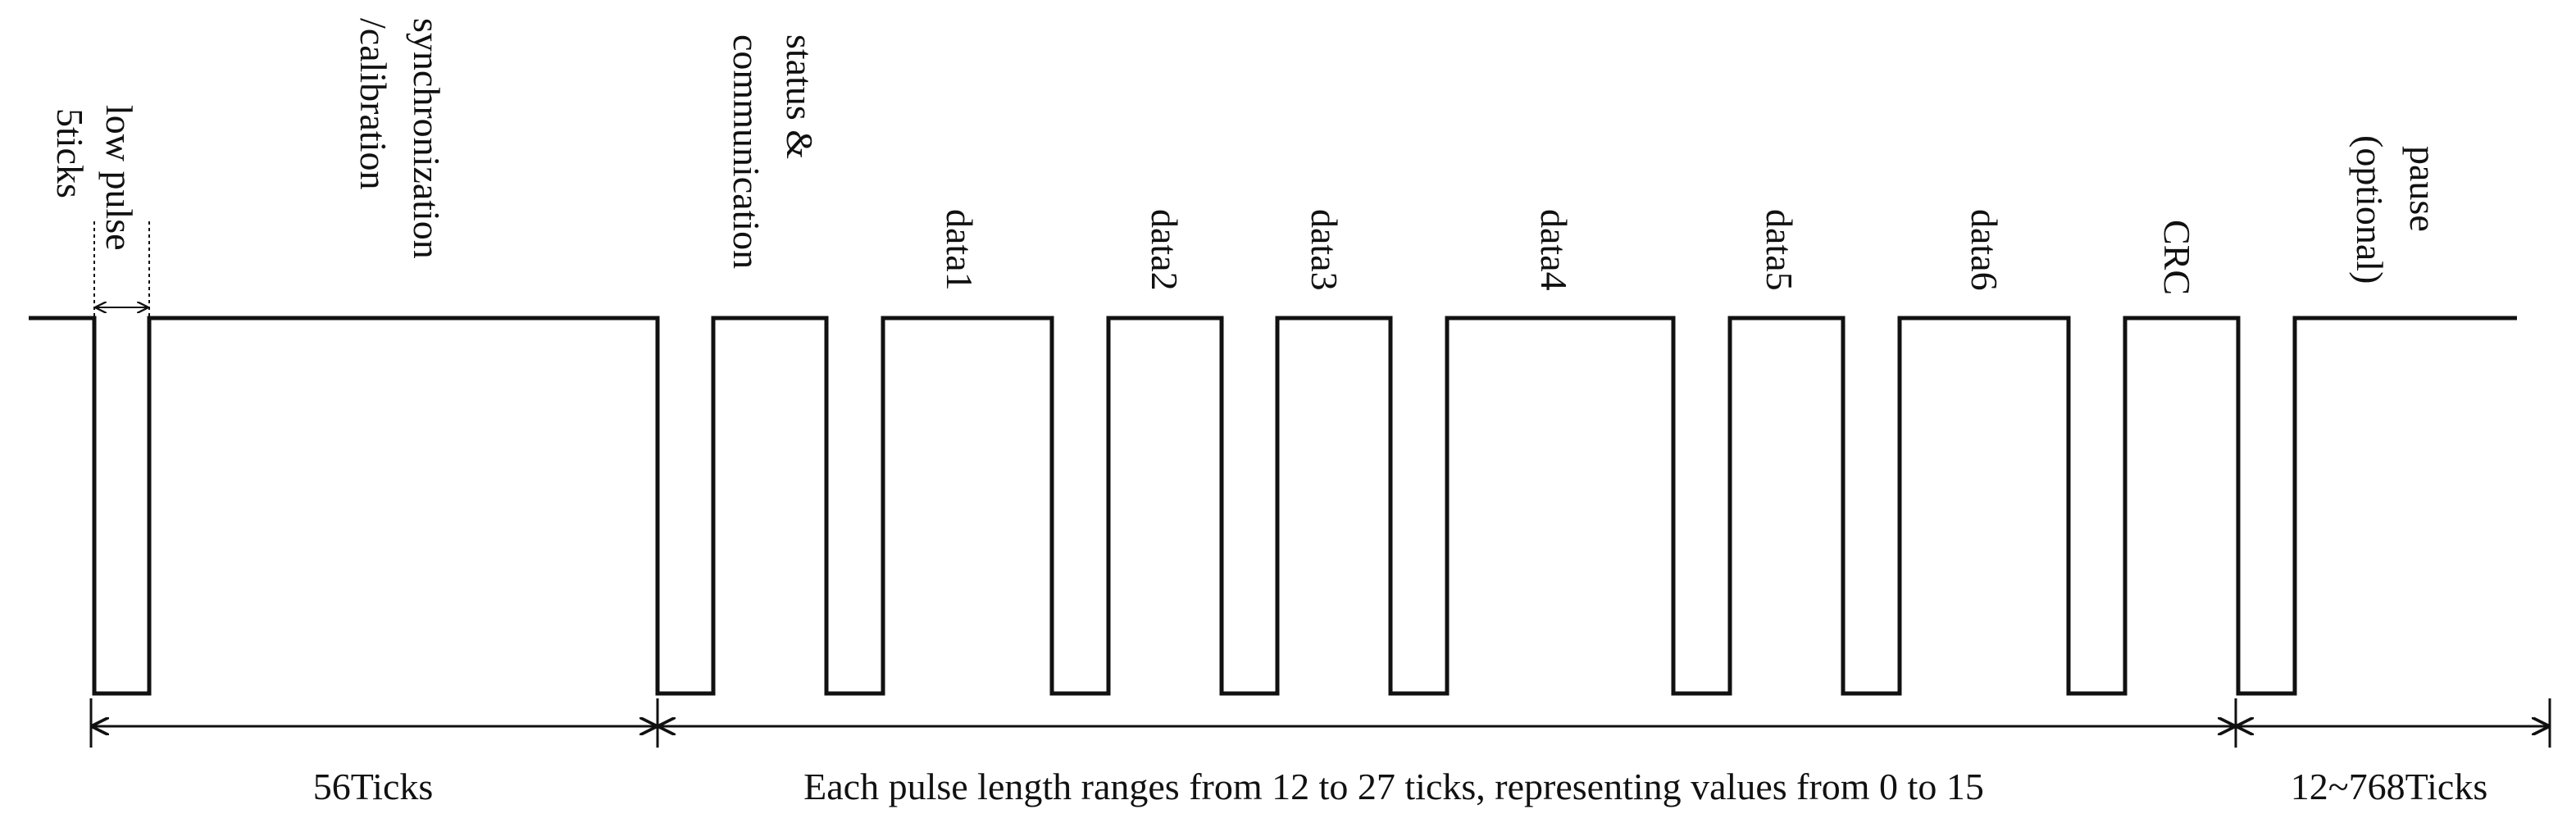 The height and width of the screenshot is (832, 2576). I want to click on label-sync-line1: synchronization, so click(427, 138).